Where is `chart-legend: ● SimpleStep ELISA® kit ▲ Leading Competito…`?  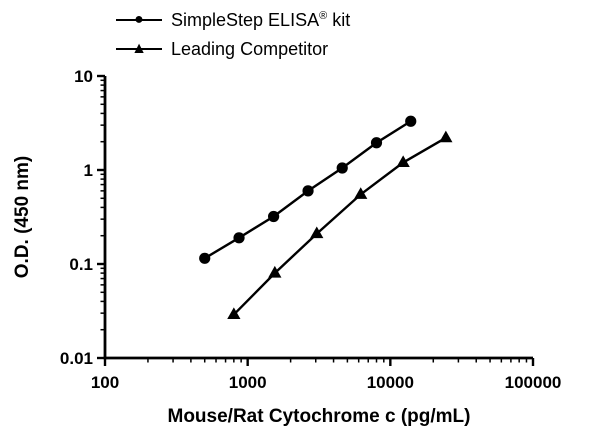
chart-legend: ● SimpleStep ELISA® kit ▲ Leading Competito… is located at coordinates (233, 34).